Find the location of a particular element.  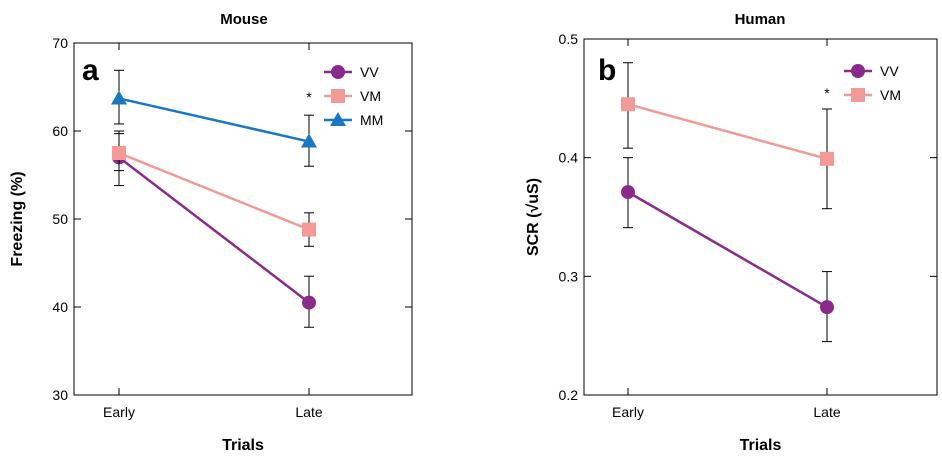

legend-item-mm: MM is located at coordinates (353, 120).